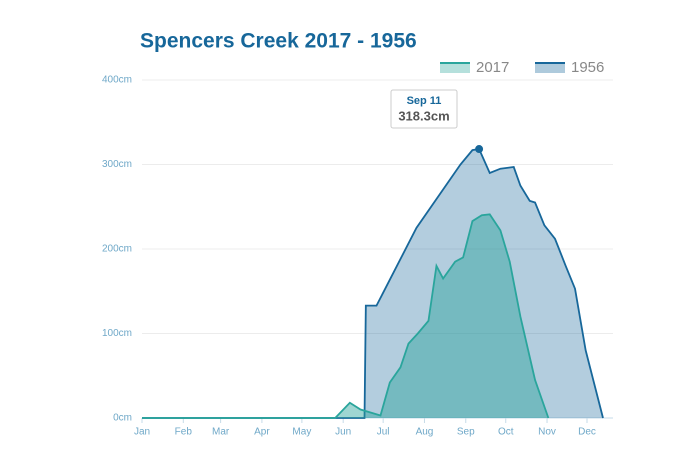 This screenshot has height=453, width=680. I want to click on x-tick-label: Nov, so click(547, 432).